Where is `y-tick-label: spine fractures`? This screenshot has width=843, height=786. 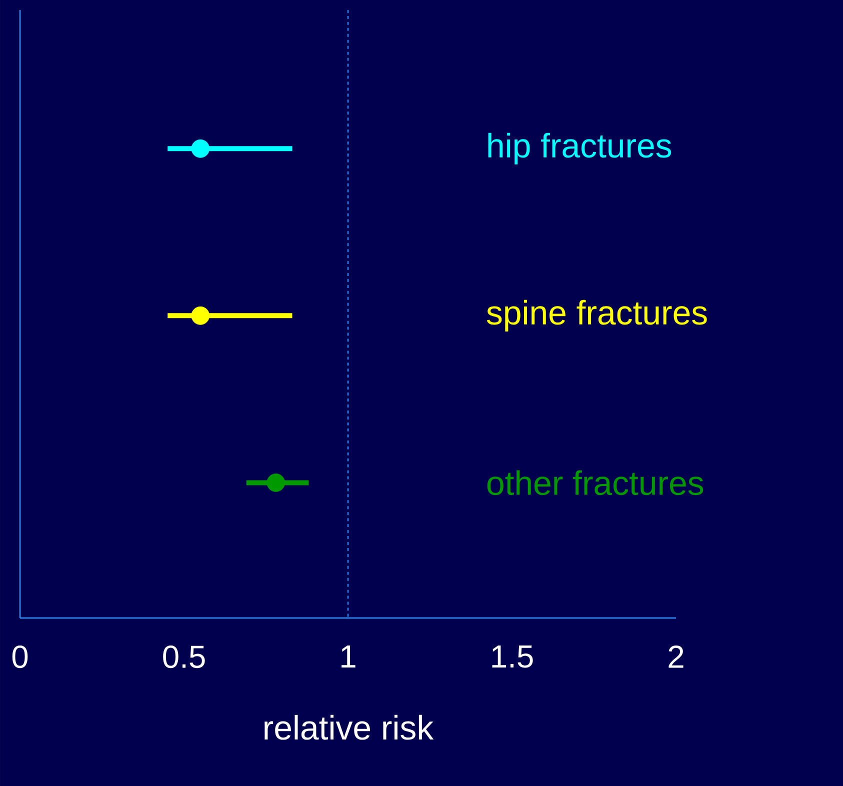
y-tick-label: spine fractures is located at coordinates (596, 316).